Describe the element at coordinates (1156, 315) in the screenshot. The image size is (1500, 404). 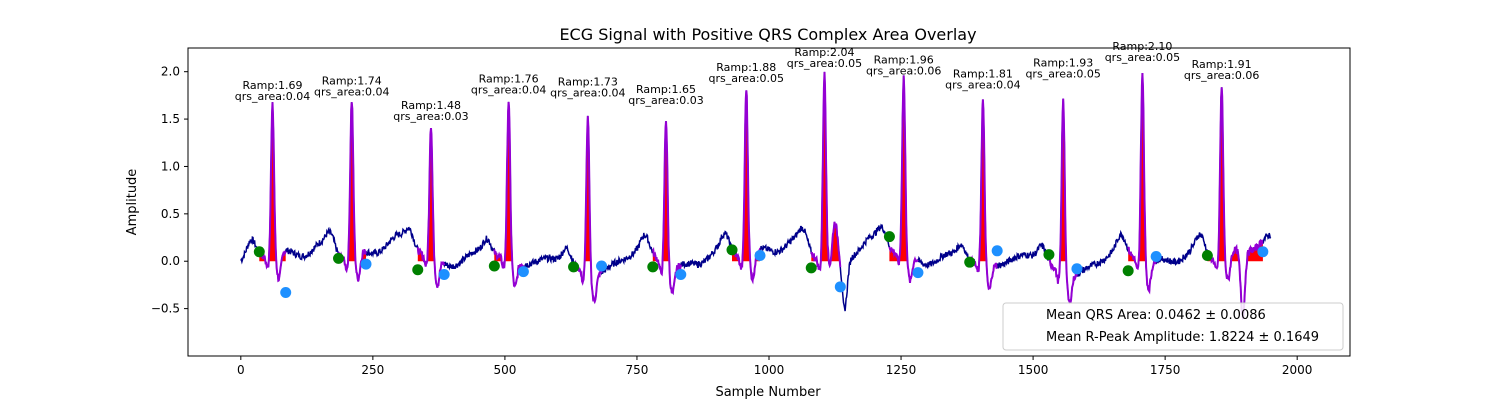
I see `legend-entry-qrs-area: Mean QRS Area: 0.0462 ± 0.0086` at that location.